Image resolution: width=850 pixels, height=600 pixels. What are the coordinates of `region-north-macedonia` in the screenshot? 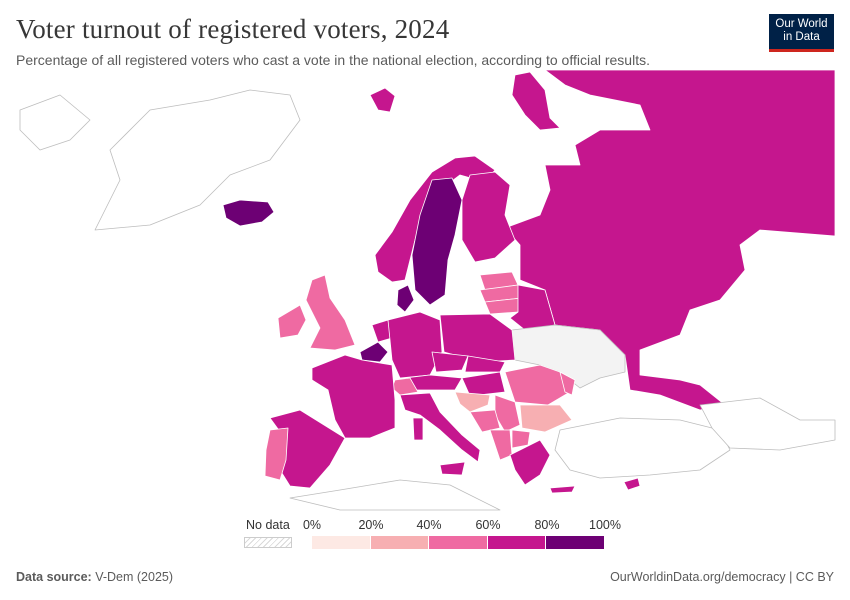 It's located at (521, 439).